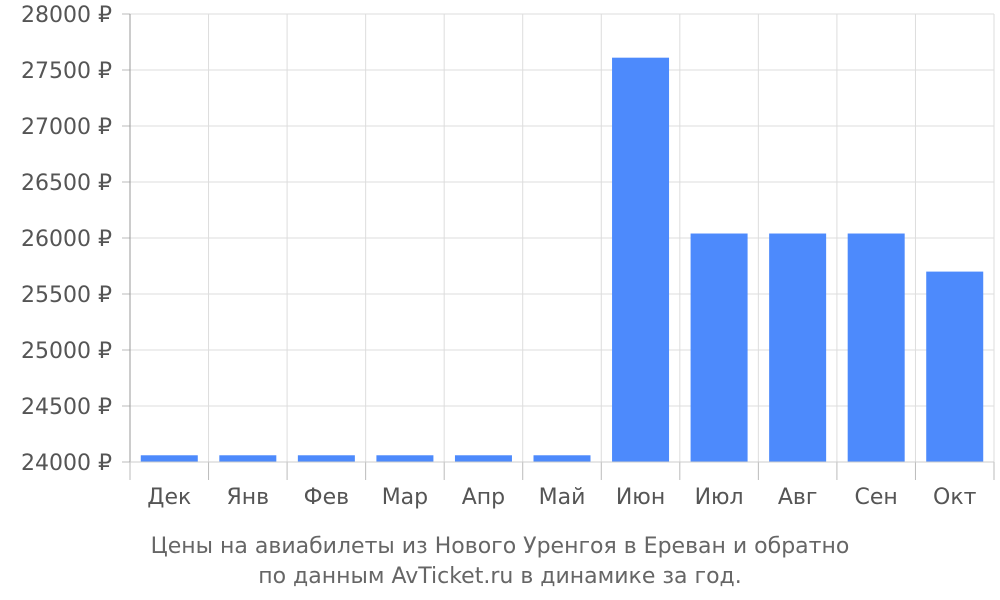 The height and width of the screenshot is (600, 1000). I want to click on x-tick-label: Янв, so click(247, 497).